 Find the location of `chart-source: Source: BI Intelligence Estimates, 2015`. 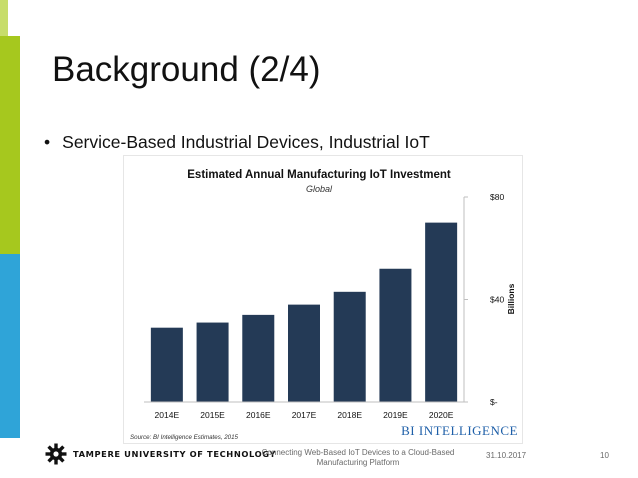

chart-source: Source: BI Intelligence Estimates, 2015 is located at coordinates (184, 437).